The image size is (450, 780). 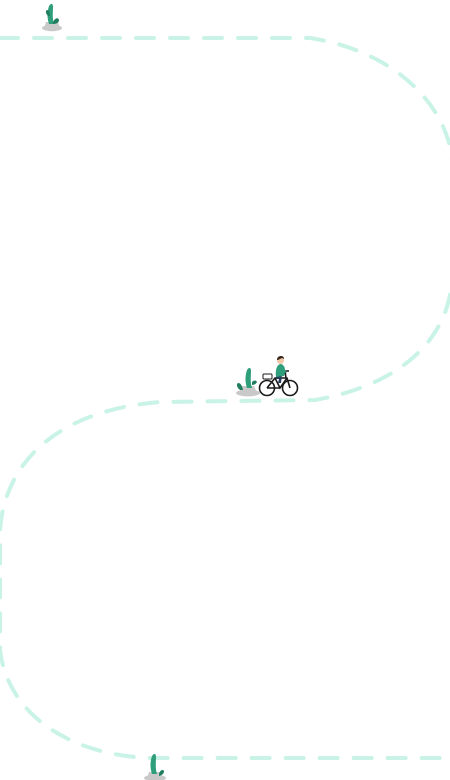 I want to click on rider-avatar, so click(x=278, y=376).